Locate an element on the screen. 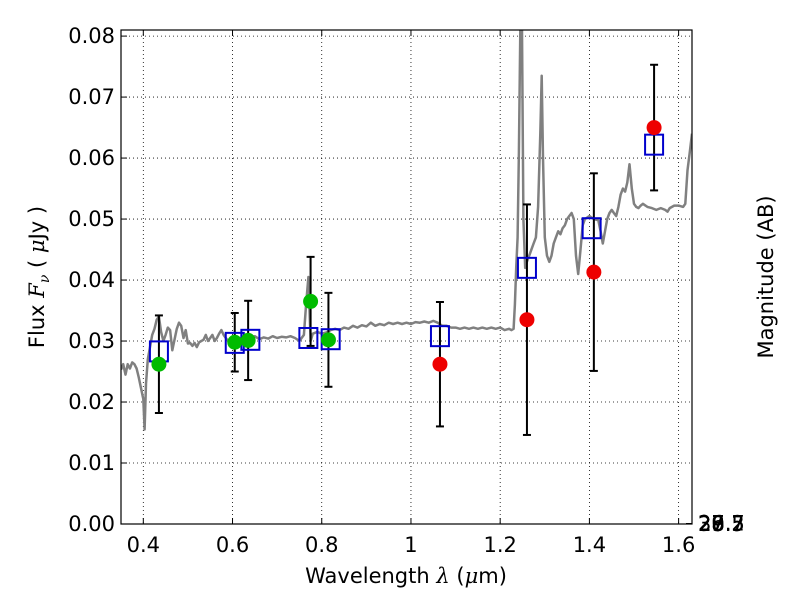  y-tick-label: 0.07 is located at coordinates (91, 97).